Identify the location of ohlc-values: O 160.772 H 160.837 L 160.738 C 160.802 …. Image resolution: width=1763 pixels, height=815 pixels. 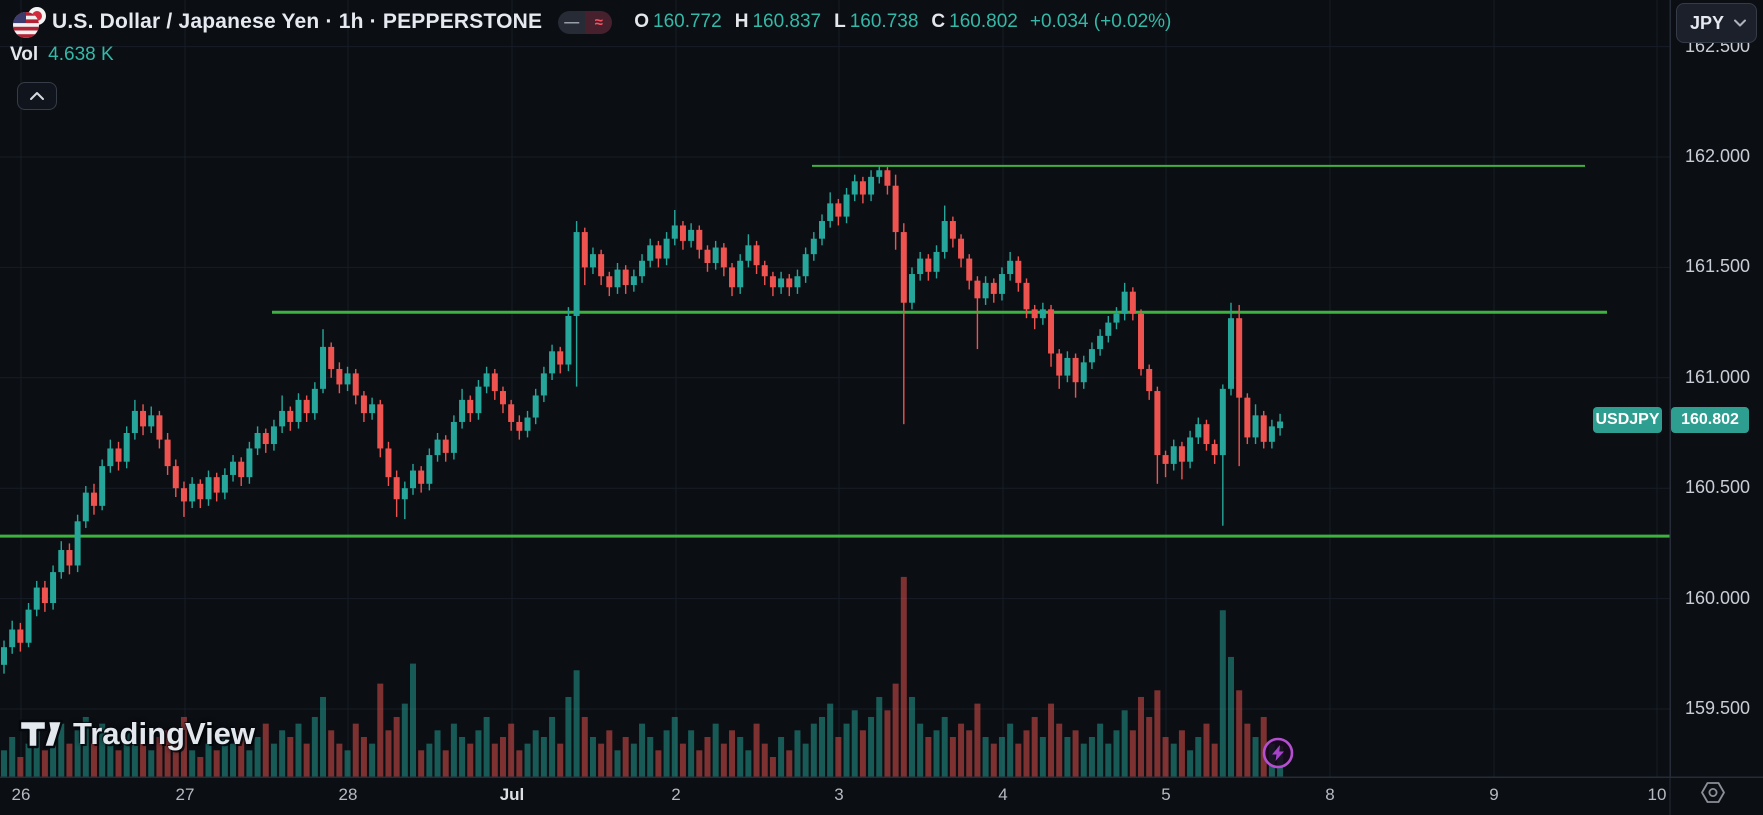
(902, 22).